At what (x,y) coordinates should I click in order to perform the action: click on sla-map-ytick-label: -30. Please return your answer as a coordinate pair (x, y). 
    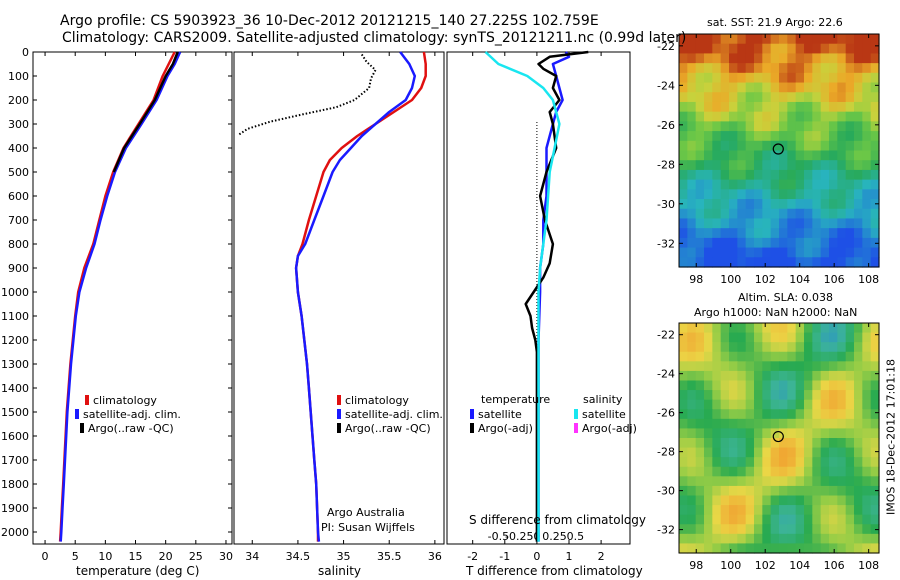
    Looking at the image, I should click on (666, 491).